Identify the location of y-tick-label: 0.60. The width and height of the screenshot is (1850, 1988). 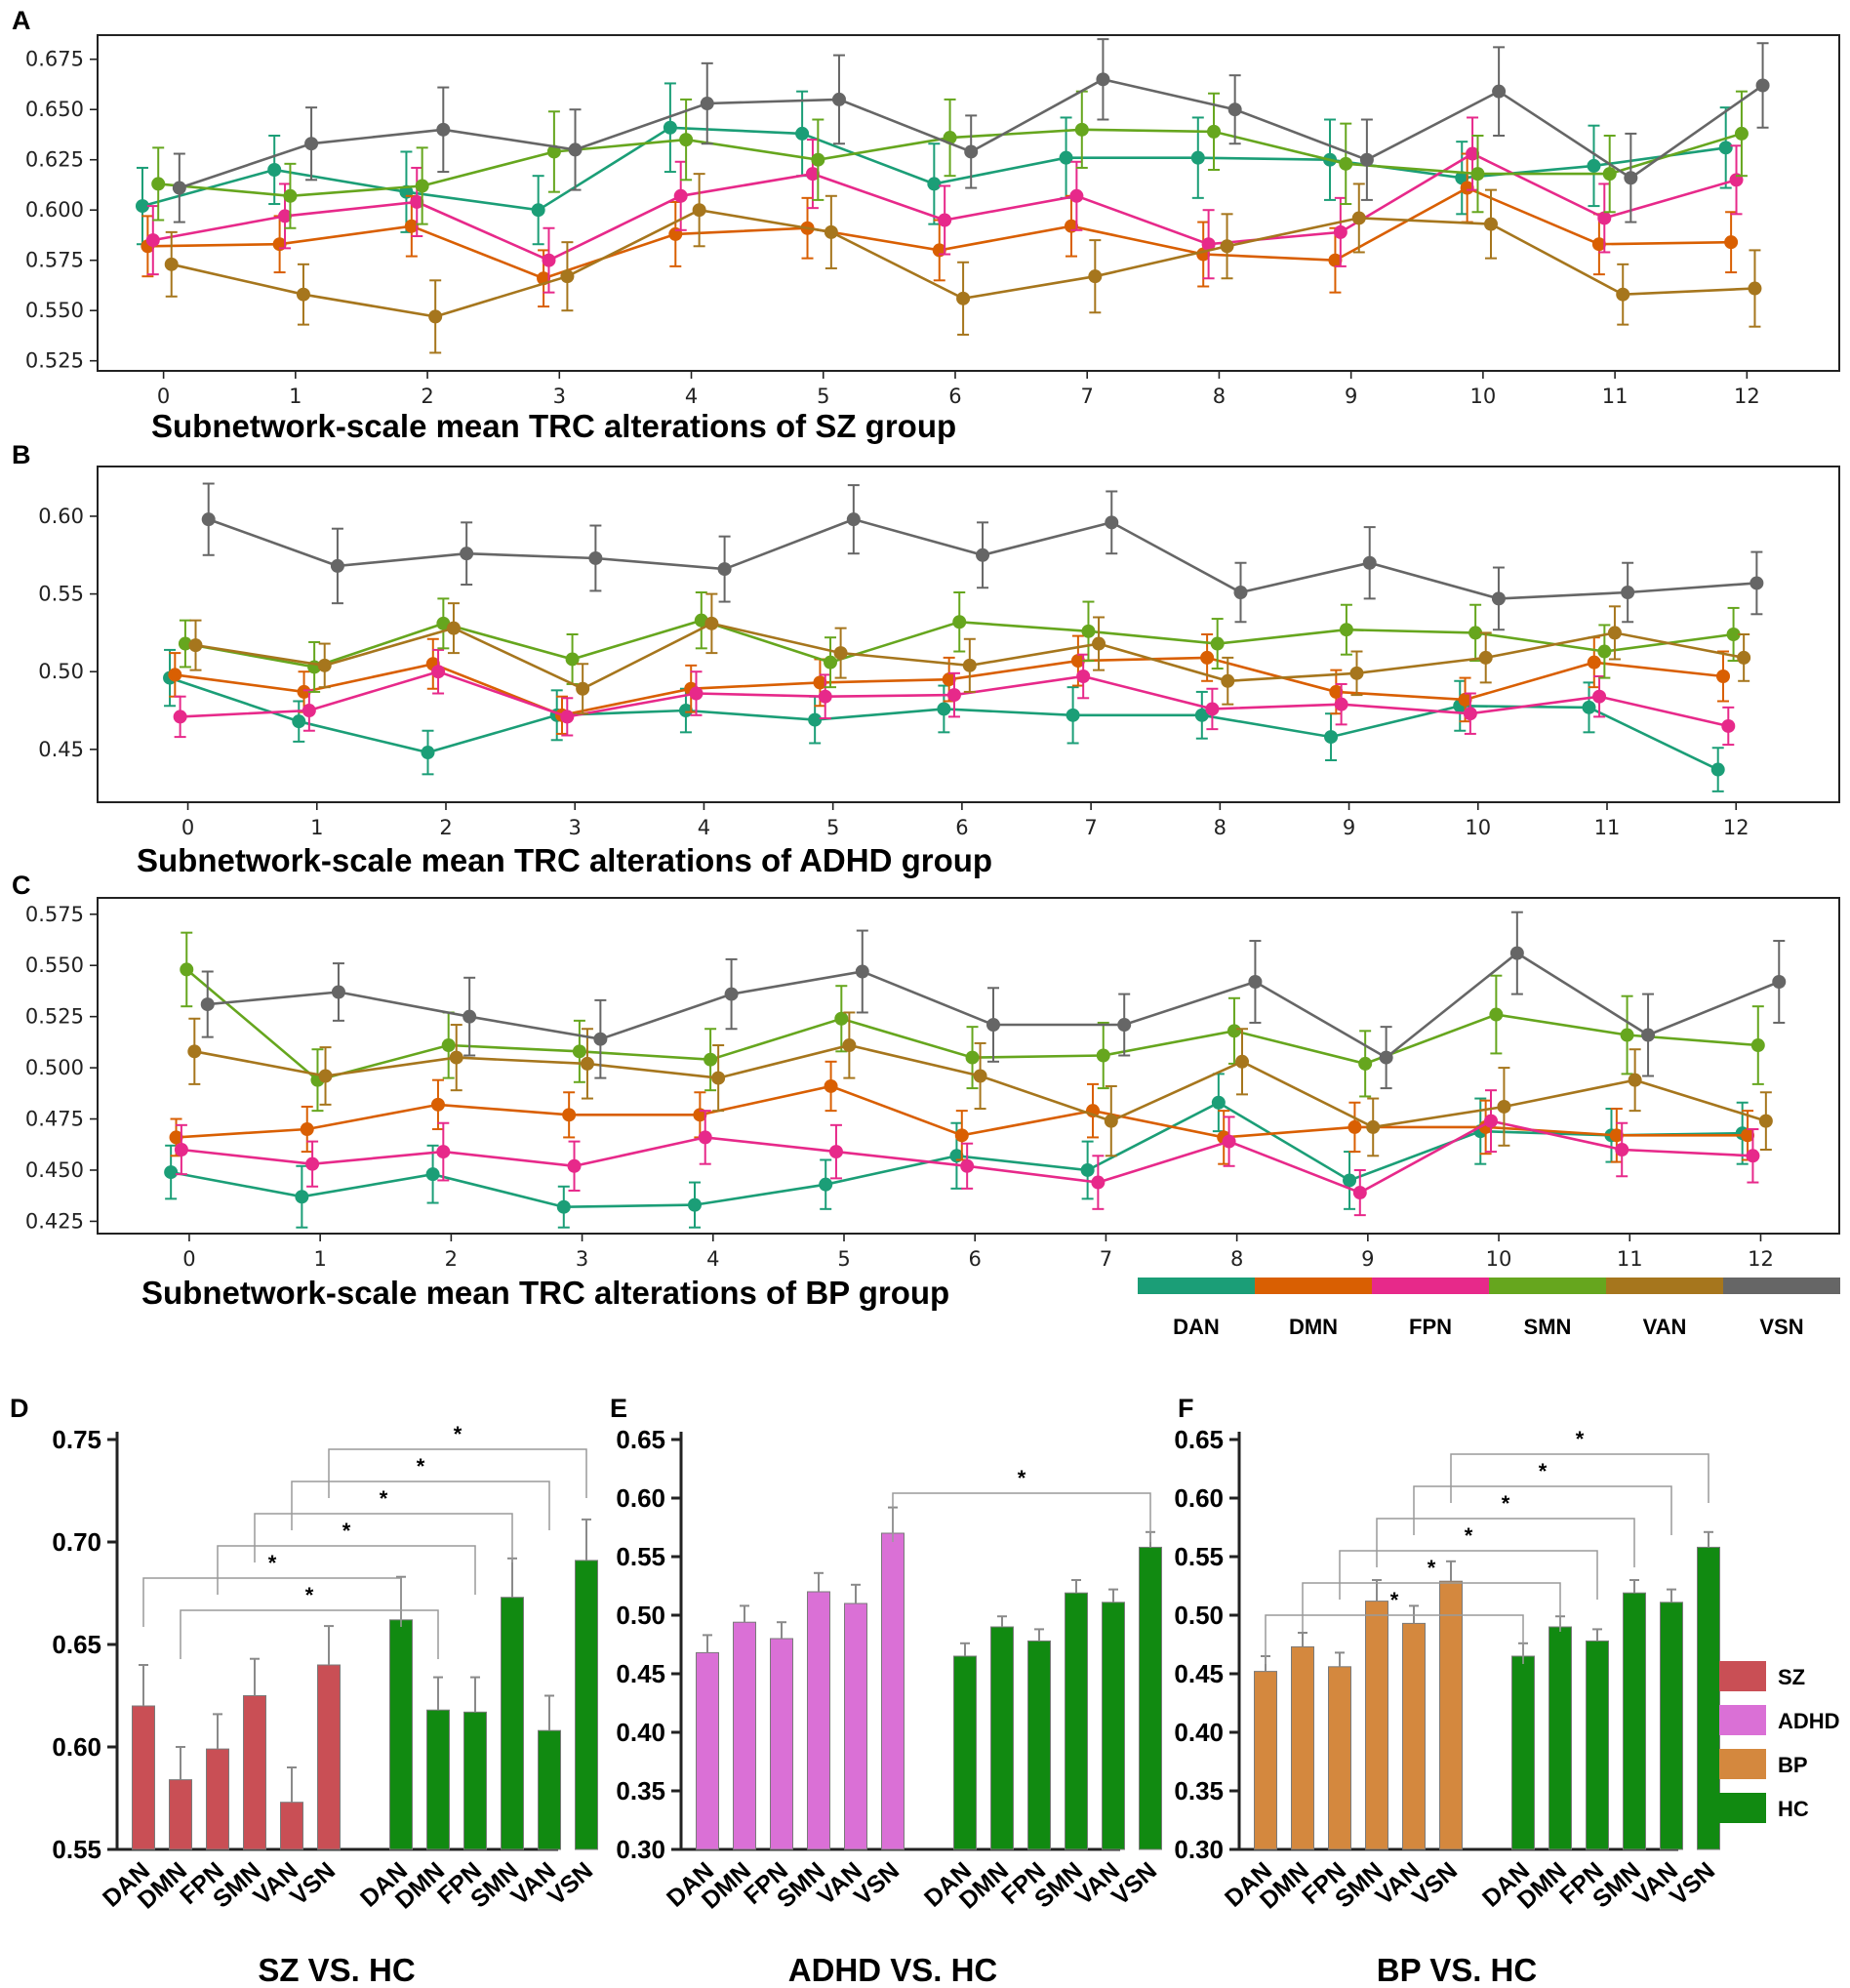
(61, 516).